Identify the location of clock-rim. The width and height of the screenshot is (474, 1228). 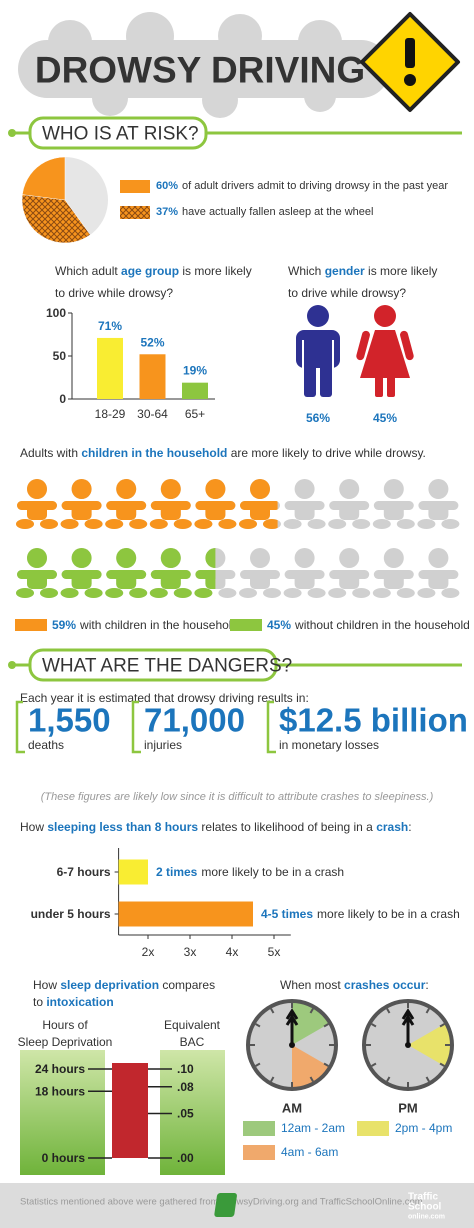
(292, 1045).